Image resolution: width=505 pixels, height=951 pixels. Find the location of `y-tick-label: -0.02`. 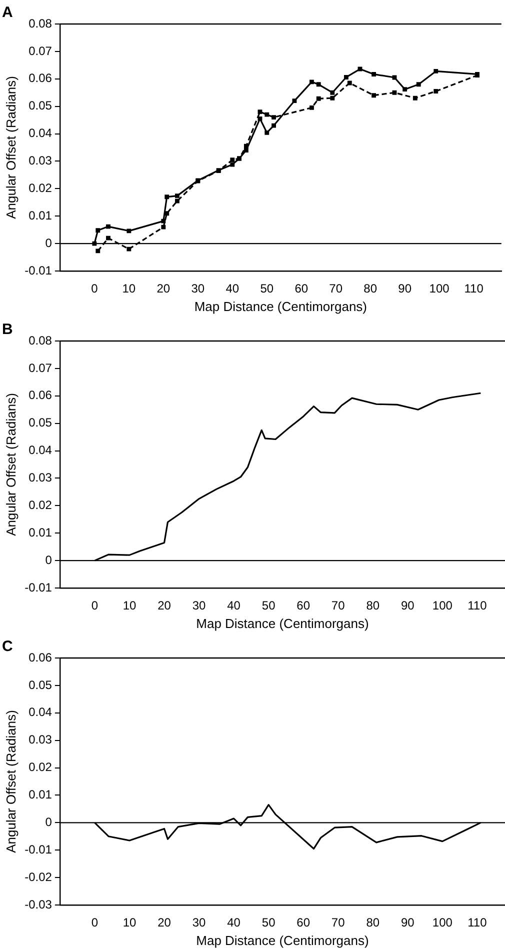

y-tick-label: -0.02 is located at coordinates (38, 877).